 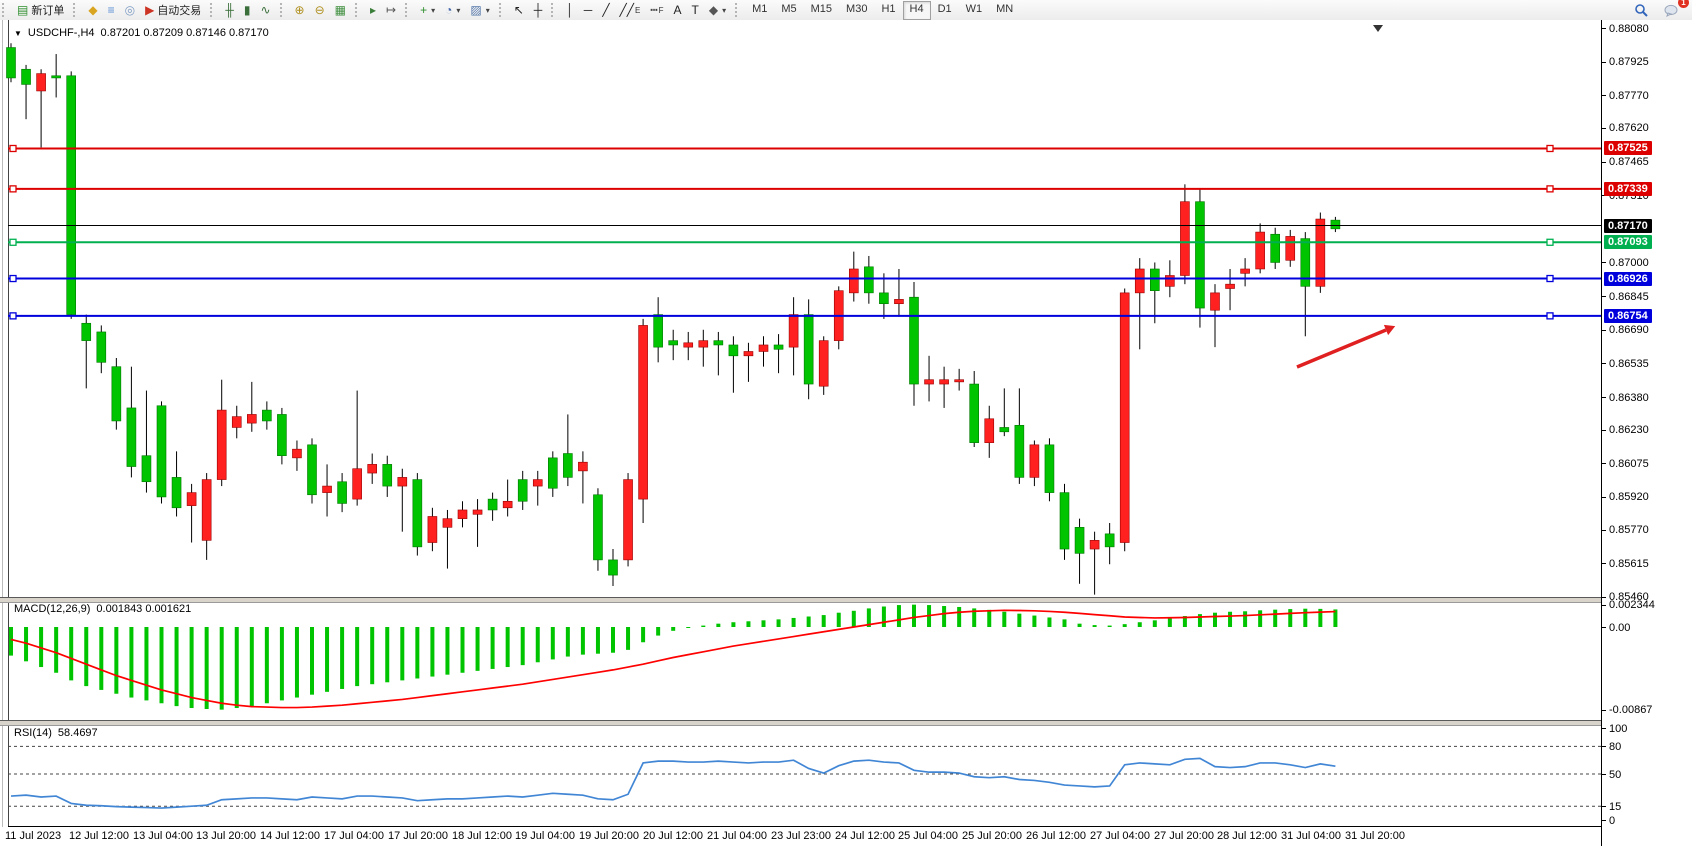 I want to click on arrows-button-dropdown-icon: ▾, so click(x=724, y=10).